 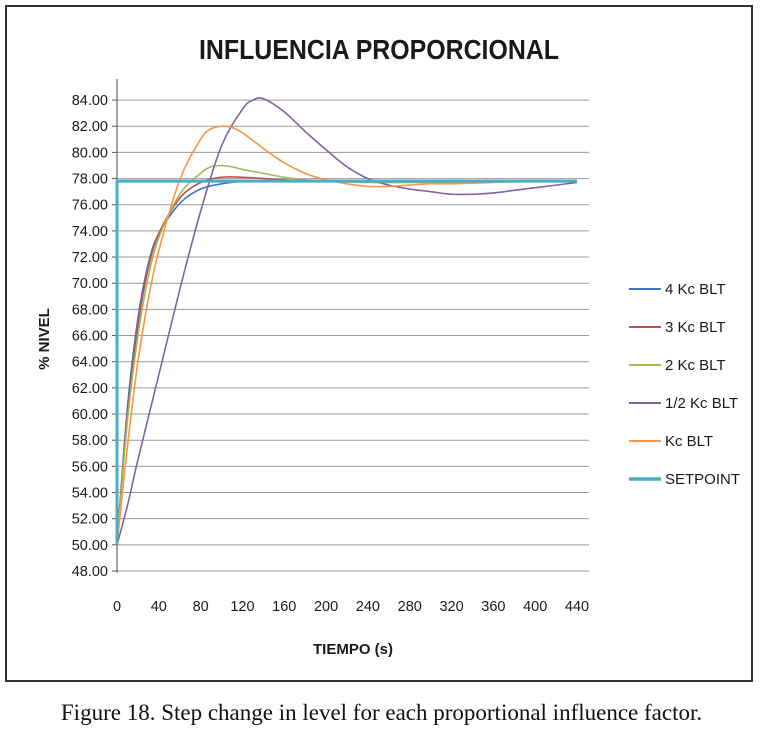 What do you see at coordinates (326, 607) in the screenshot?
I see `x-tick-label: 200` at bounding box center [326, 607].